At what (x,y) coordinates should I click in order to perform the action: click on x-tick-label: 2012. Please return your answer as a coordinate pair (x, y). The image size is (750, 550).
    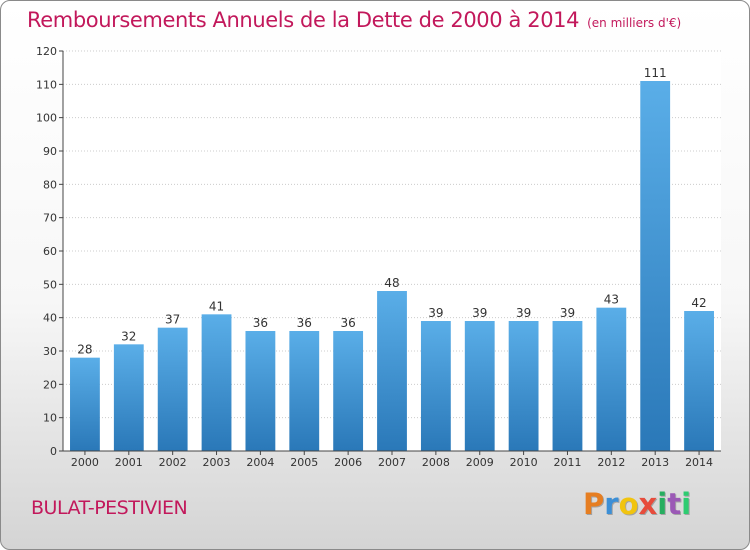
    Looking at the image, I should click on (611, 462).